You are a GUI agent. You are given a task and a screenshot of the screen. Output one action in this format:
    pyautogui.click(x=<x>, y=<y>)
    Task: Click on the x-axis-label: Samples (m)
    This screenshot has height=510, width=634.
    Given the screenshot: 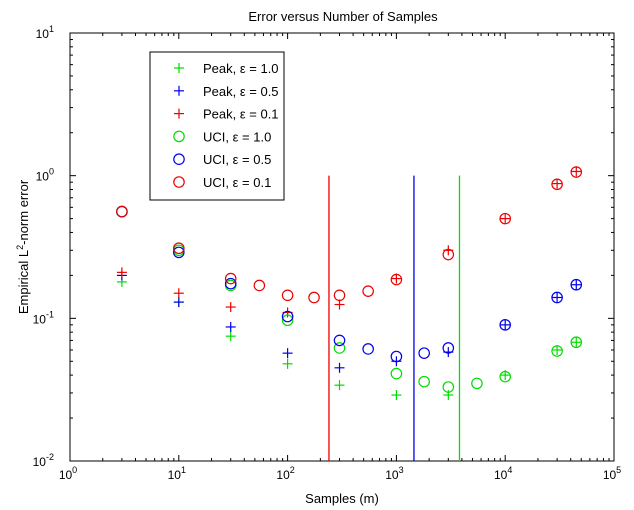 What is the action you would take?
    pyautogui.click(x=342, y=498)
    